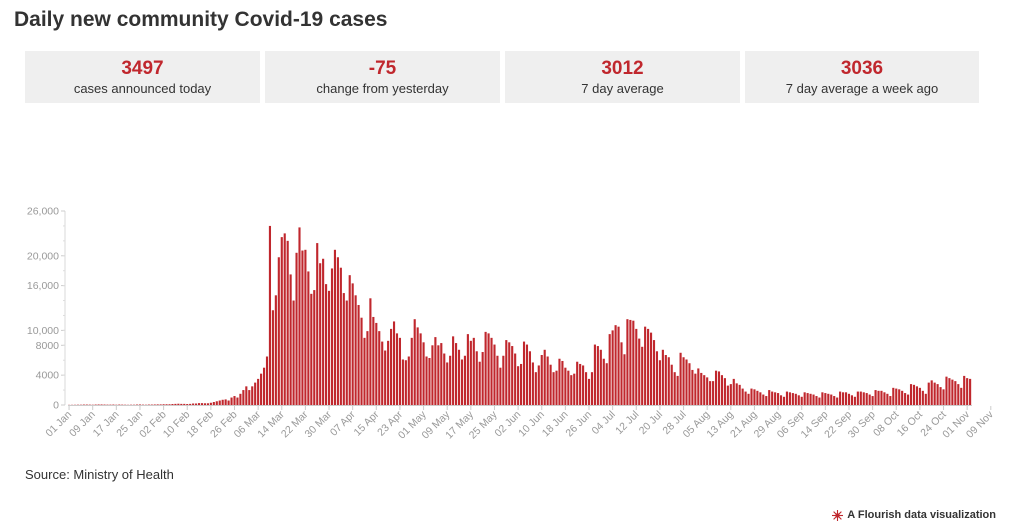 Image resolution: width=1014 pixels, height=529 pixels. Describe the element at coordinates (48, 376) in the screenshot. I see `y-tick-label: 4000` at that location.